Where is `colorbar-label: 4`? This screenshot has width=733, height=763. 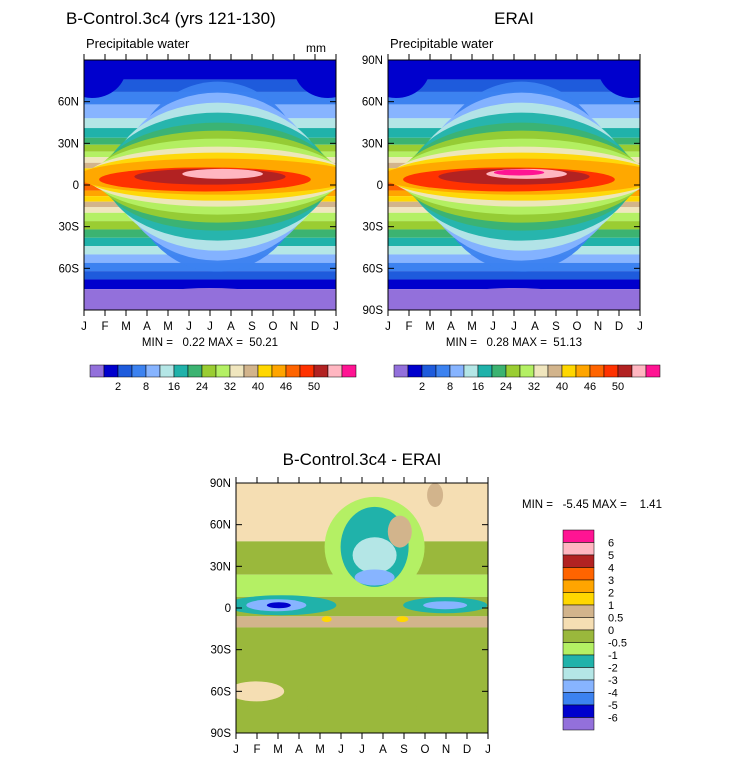 colorbar-label: 4 is located at coordinates (611, 569).